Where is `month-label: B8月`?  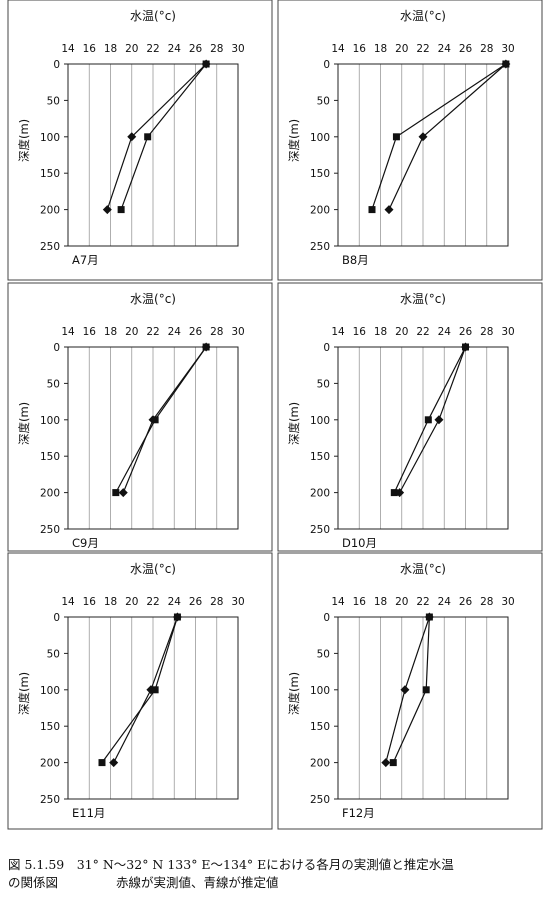 month-label: B8月 is located at coordinates (355, 260).